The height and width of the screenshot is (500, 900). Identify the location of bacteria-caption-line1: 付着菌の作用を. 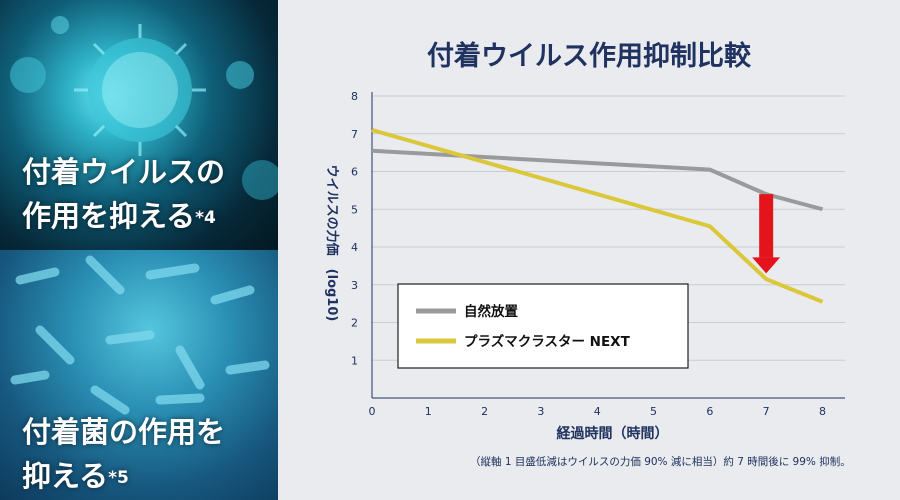
(124, 432).